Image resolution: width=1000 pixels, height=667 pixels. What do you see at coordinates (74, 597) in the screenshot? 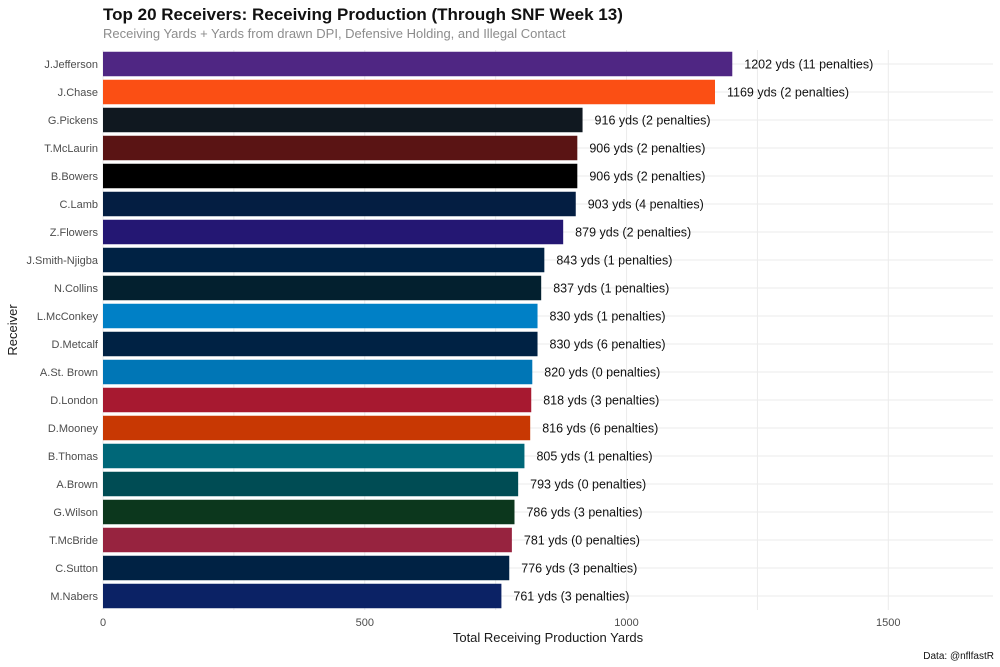
I see `y-tick-label: M.Nabers` at bounding box center [74, 597].